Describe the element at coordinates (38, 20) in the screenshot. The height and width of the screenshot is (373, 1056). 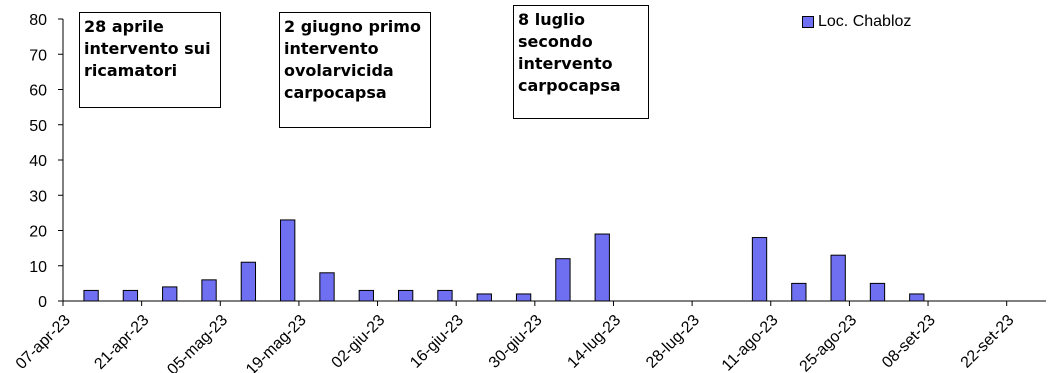
I see `y-tick-label: 80` at that location.